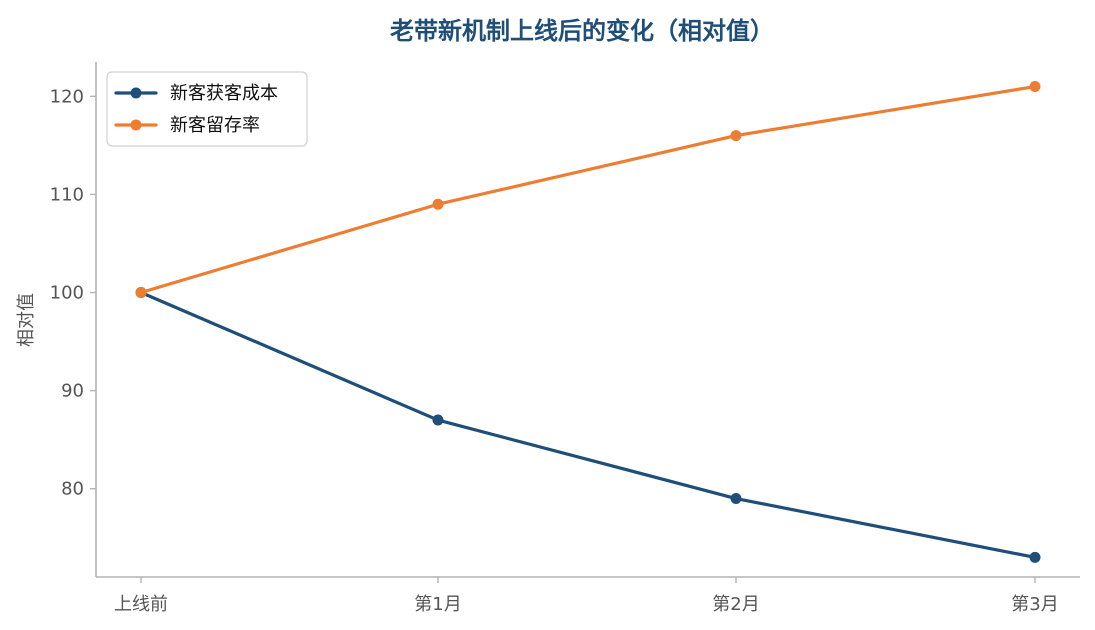 The image size is (1095, 630). What do you see at coordinates (67, 96) in the screenshot?
I see `y-tick-label: 120` at bounding box center [67, 96].